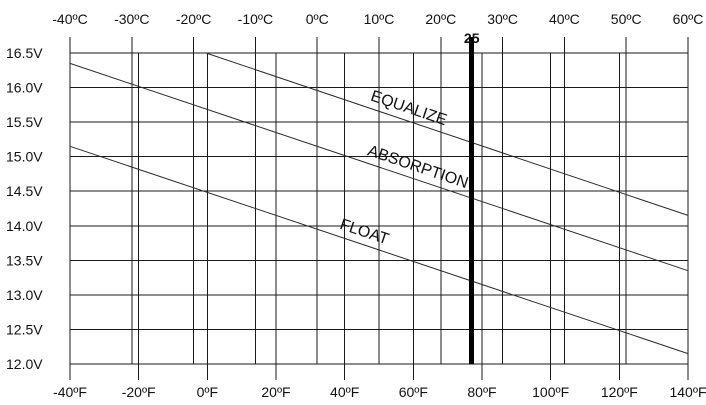  Describe the element at coordinates (344, 392) in the screenshot. I see `x-bottom-tick-label-40-f: 40ºF` at that location.